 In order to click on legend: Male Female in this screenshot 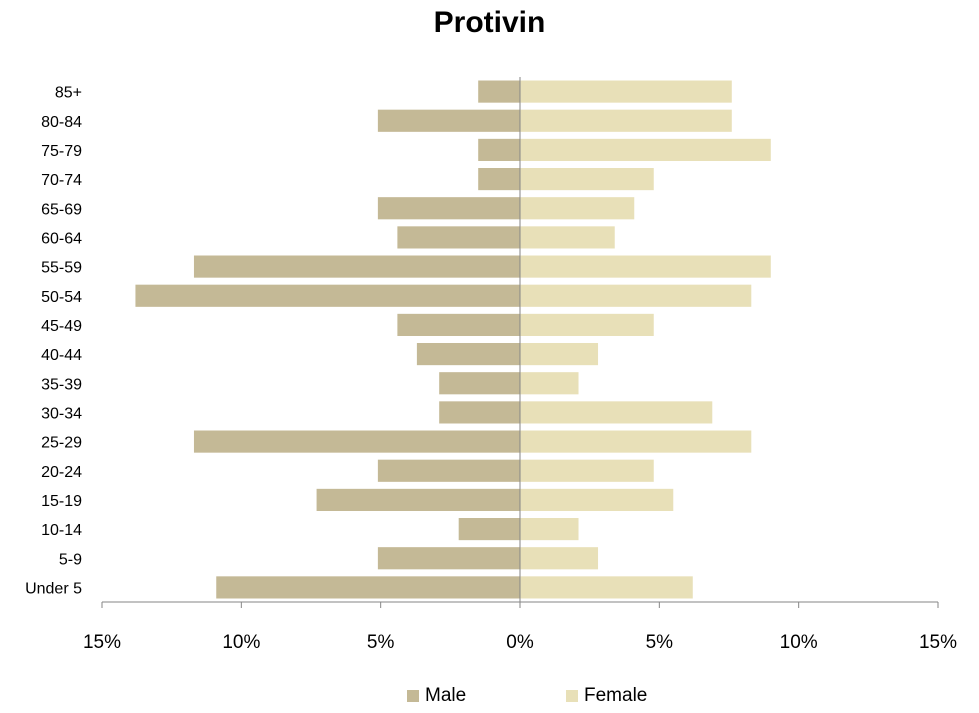, I will do `click(489, 699)`.